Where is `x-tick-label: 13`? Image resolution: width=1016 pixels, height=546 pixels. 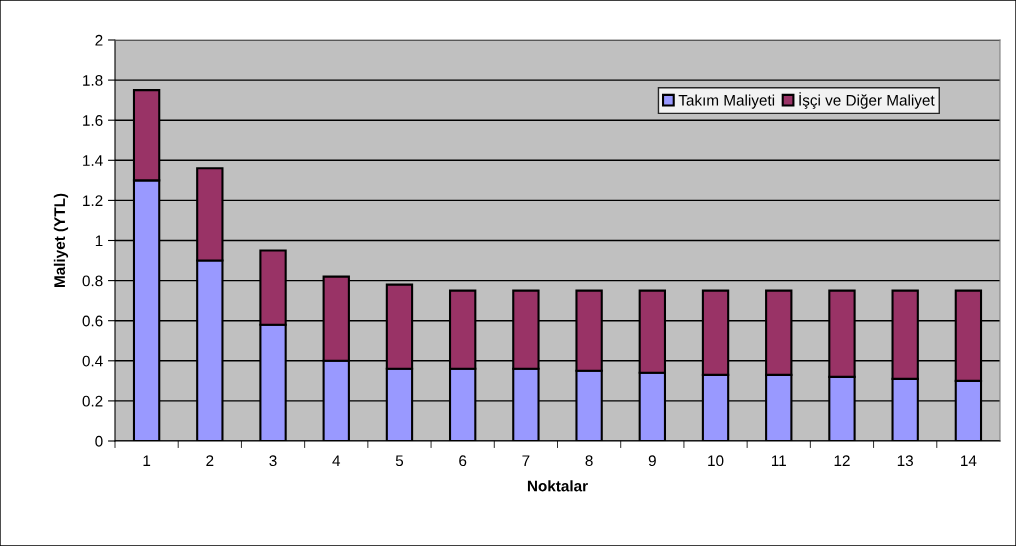 x-tick-label: 13 is located at coordinates (905, 461).